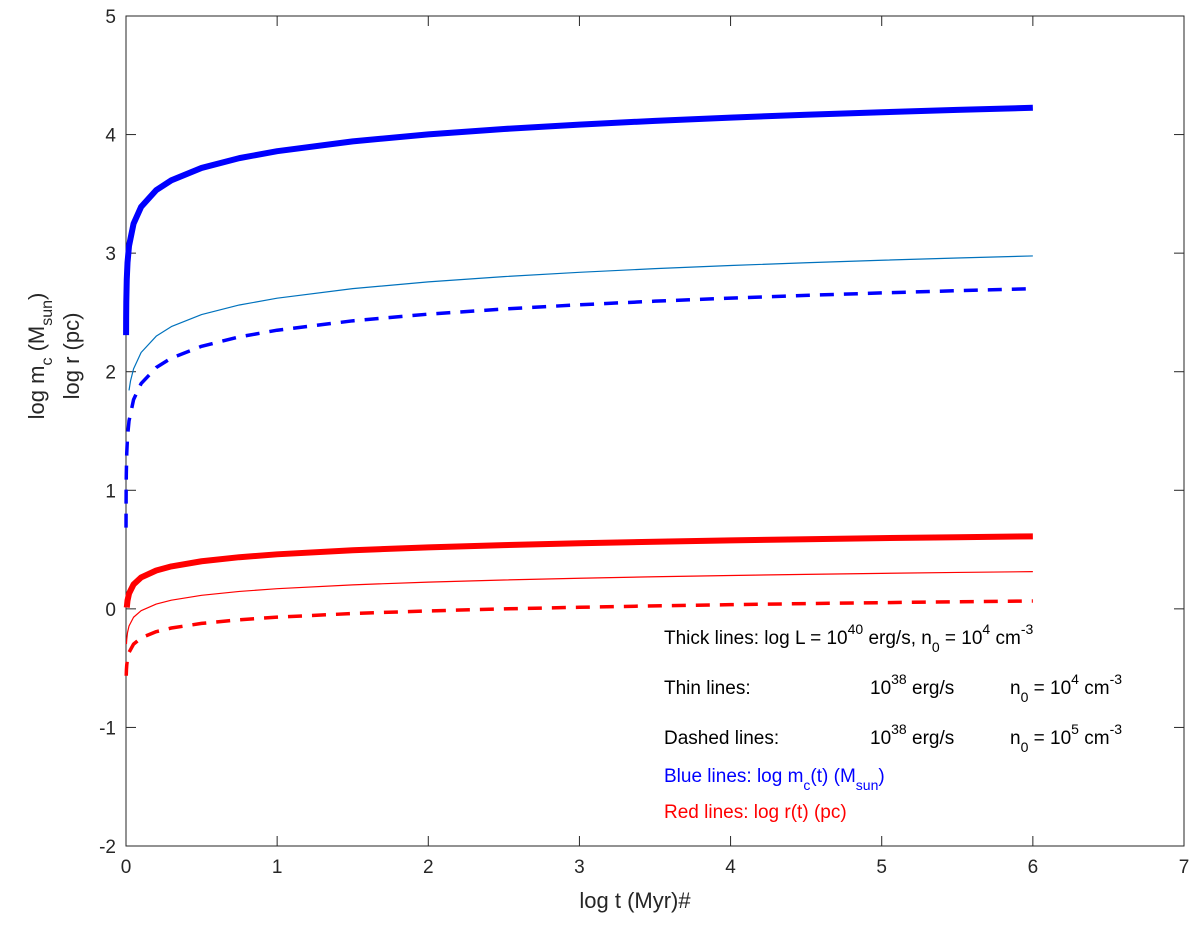 The image size is (1200, 928). What do you see at coordinates (579, 867) in the screenshot?
I see `x-tick-label: 3` at bounding box center [579, 867].